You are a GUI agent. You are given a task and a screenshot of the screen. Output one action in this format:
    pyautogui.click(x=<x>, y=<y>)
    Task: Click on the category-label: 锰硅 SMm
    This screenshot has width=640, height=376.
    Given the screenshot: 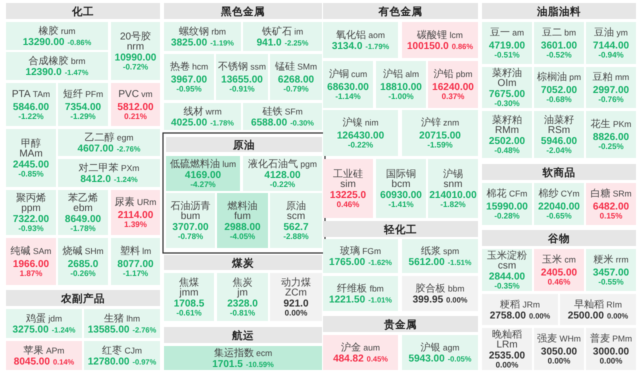 What is the action you would take?
    pyautogui.click(x=296, y=66)
    